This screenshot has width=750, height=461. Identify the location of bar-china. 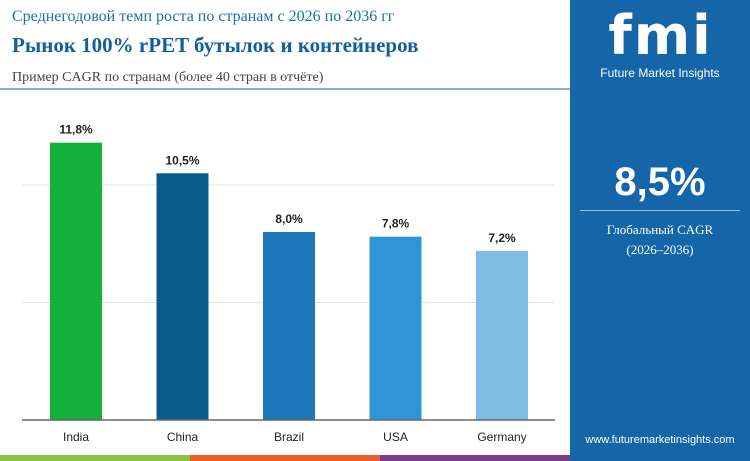
(182, 296).